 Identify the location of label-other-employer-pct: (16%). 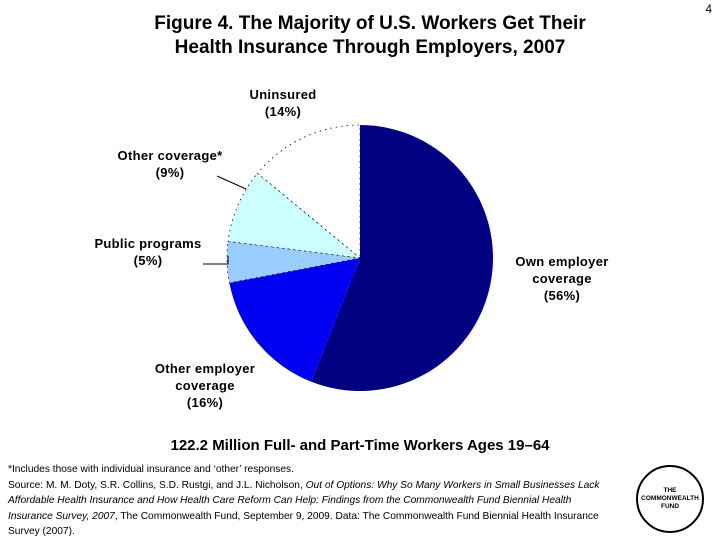
(205, 402).